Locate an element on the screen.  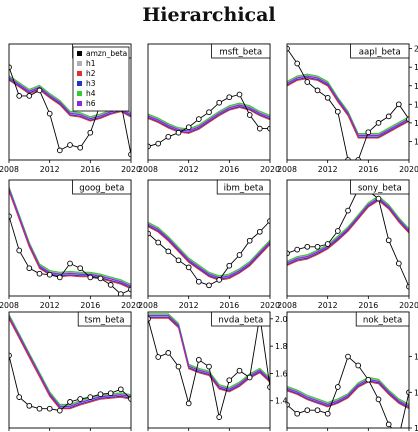
y-tick-label: 1.8 is located at coordinates (416, 67).